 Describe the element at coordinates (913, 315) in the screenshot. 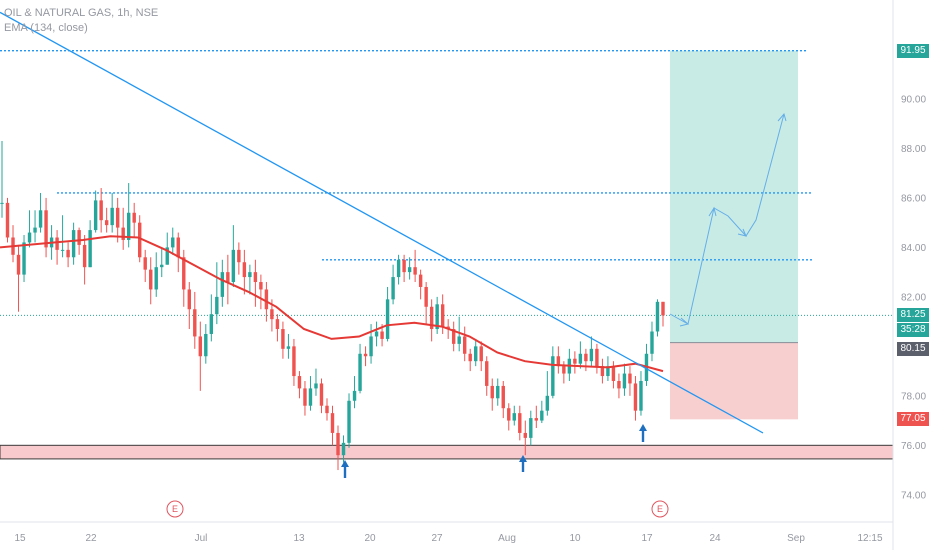

I see `last-price-badge: 81.25` at that location.